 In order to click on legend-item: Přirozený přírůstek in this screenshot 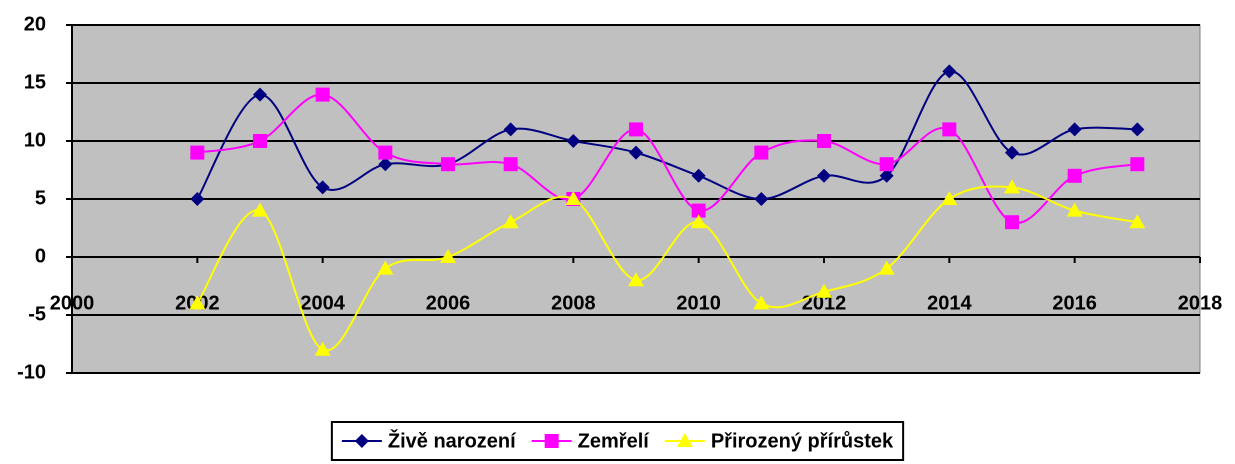, I will do `click(779, 441)`.